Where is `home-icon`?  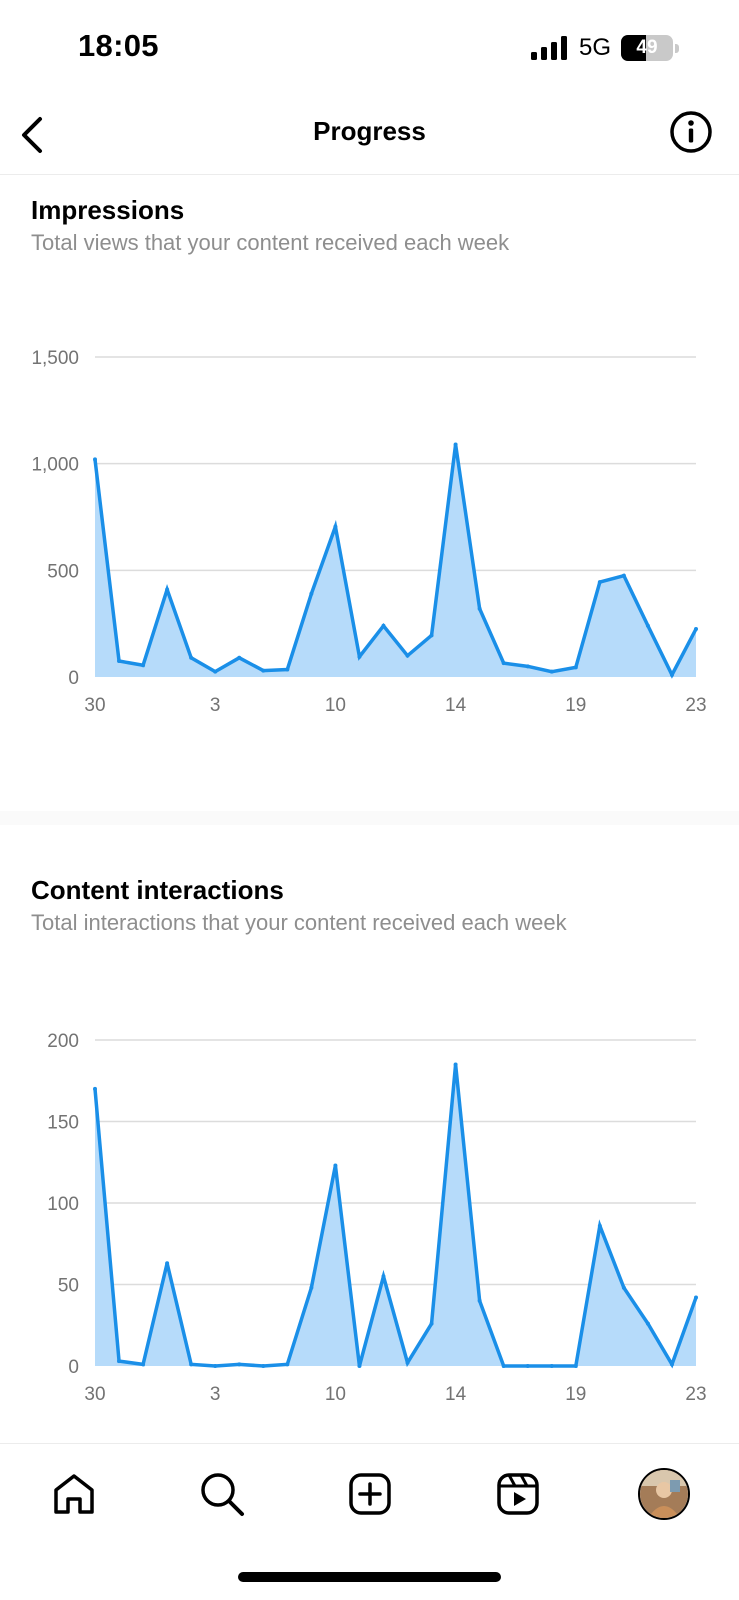
home-icon is located at coordinates (74, 1494).